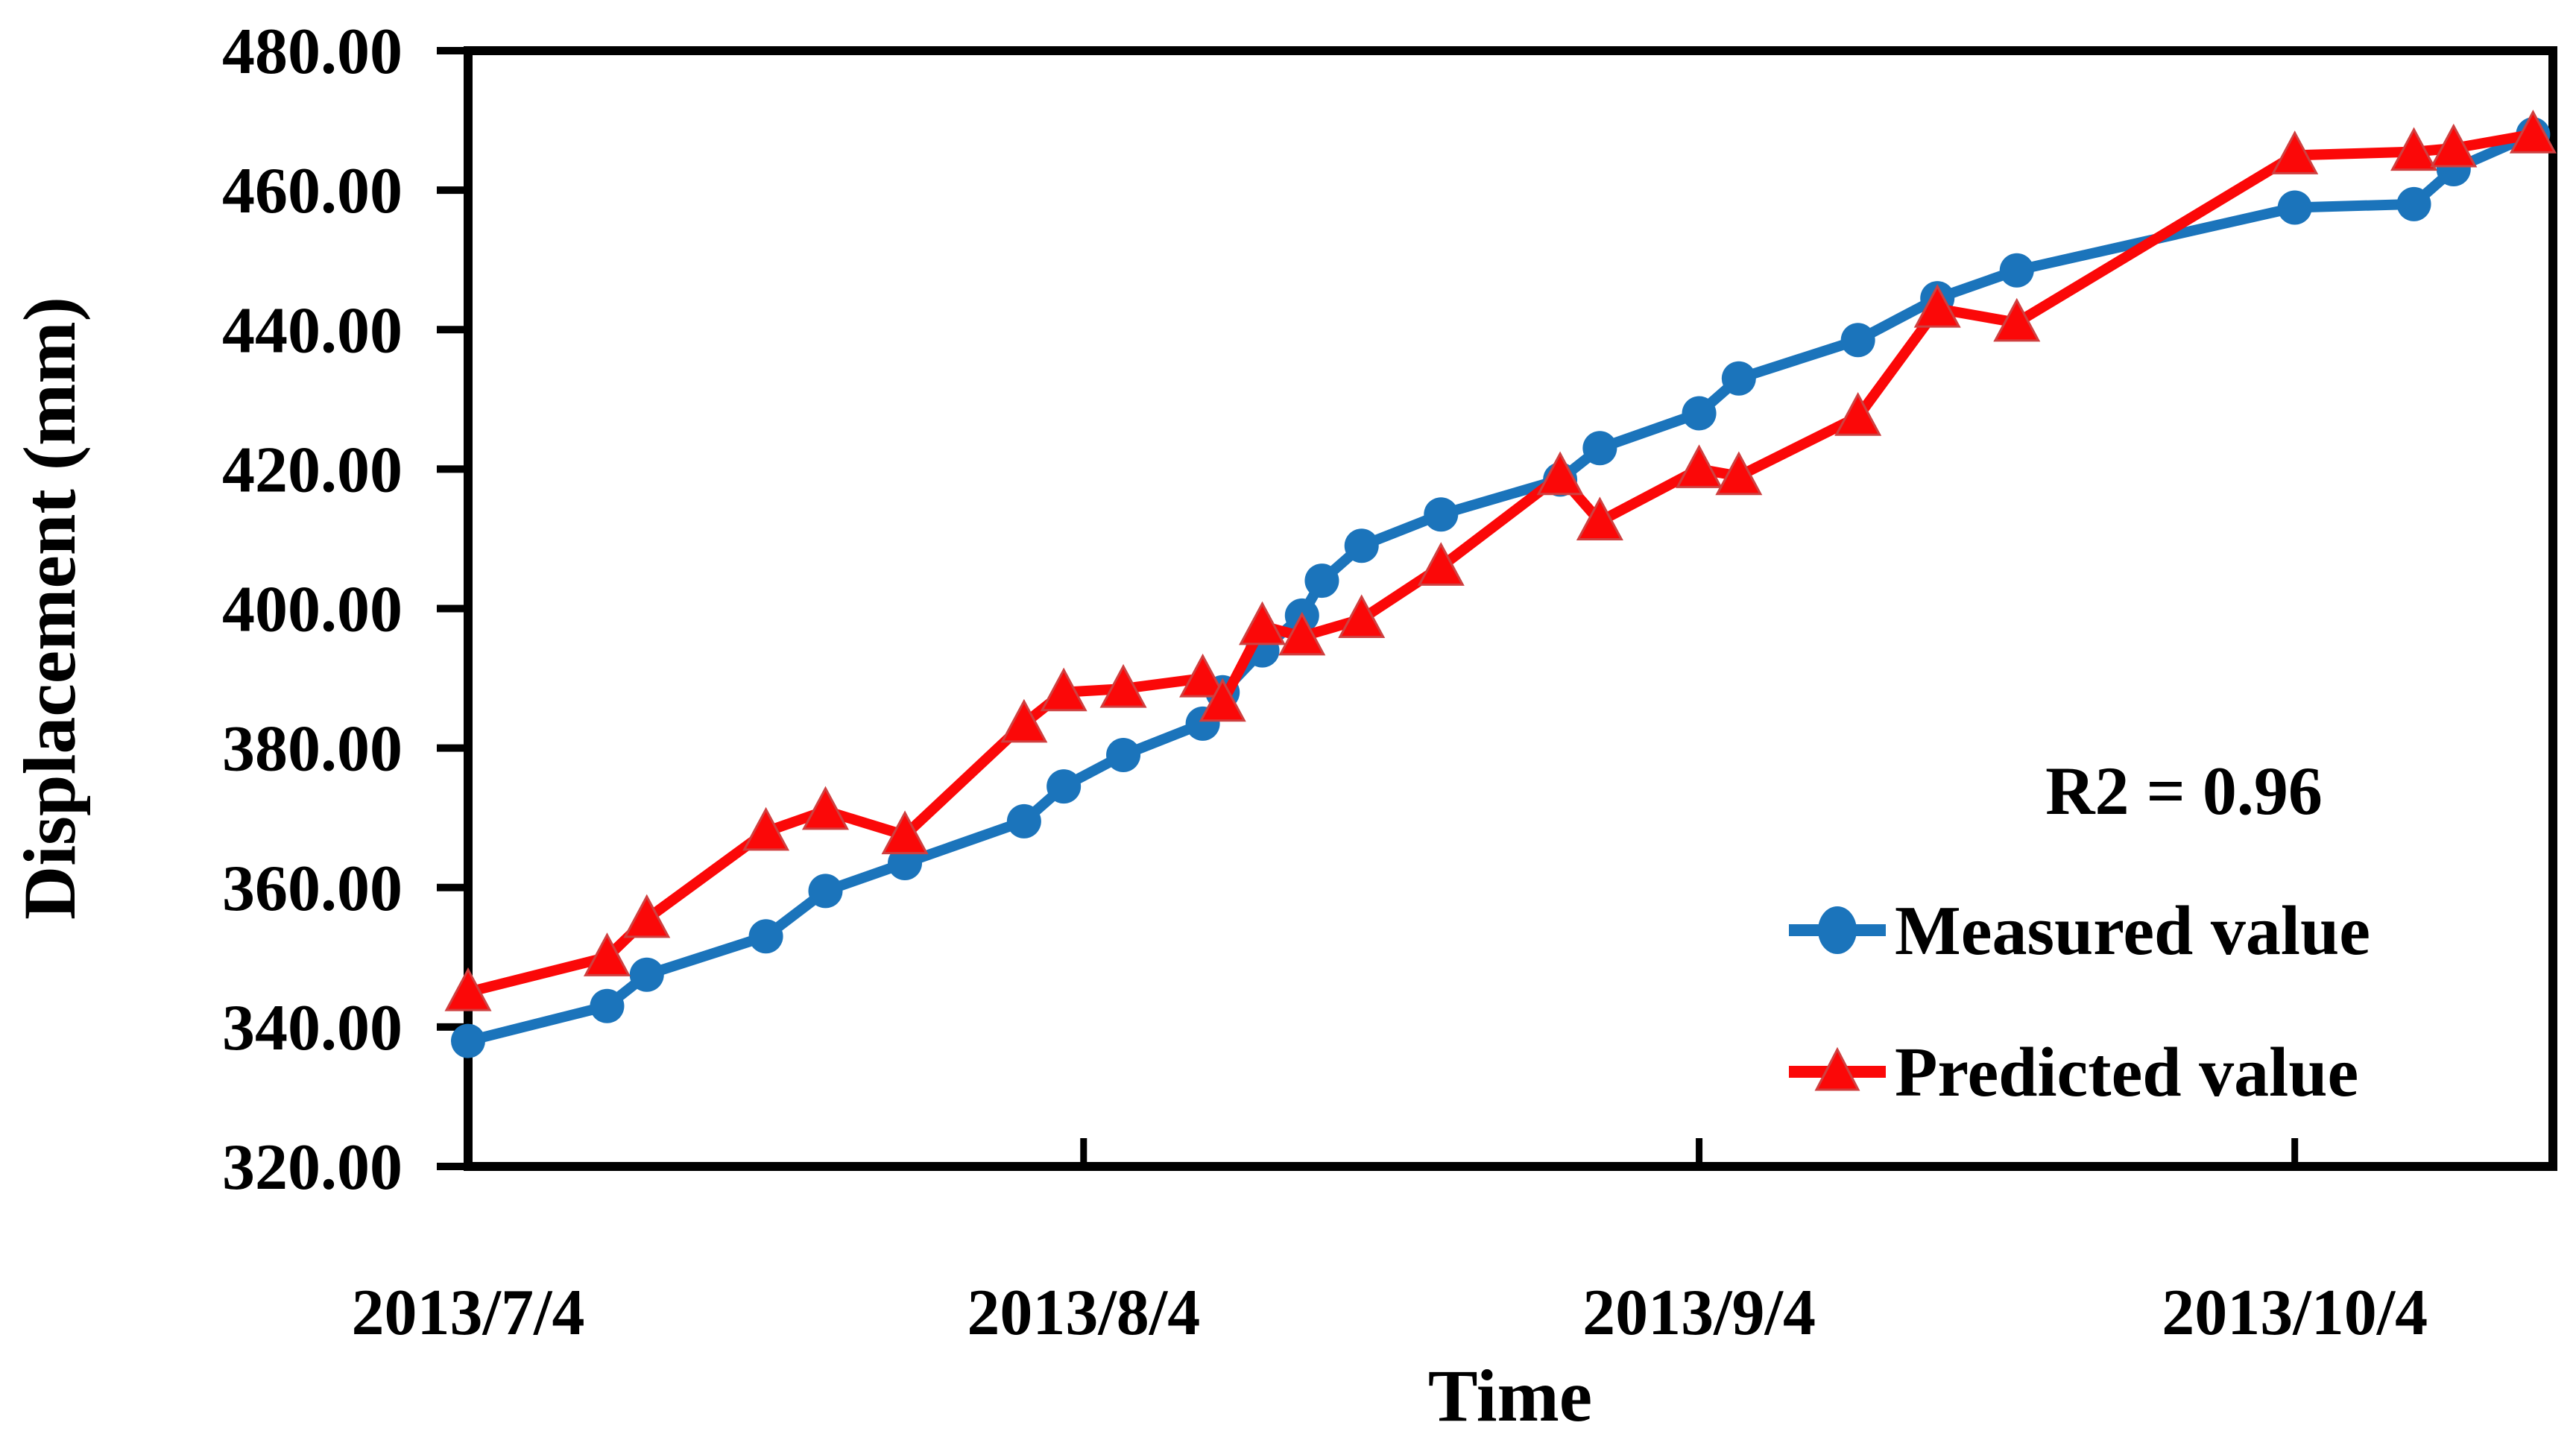 The height and width of the screenshot is (1440, 2576). Describe the element at coordinates (468, 1313) in the screenshot. I see `x-tick-label: 2013/7/4` at that location.